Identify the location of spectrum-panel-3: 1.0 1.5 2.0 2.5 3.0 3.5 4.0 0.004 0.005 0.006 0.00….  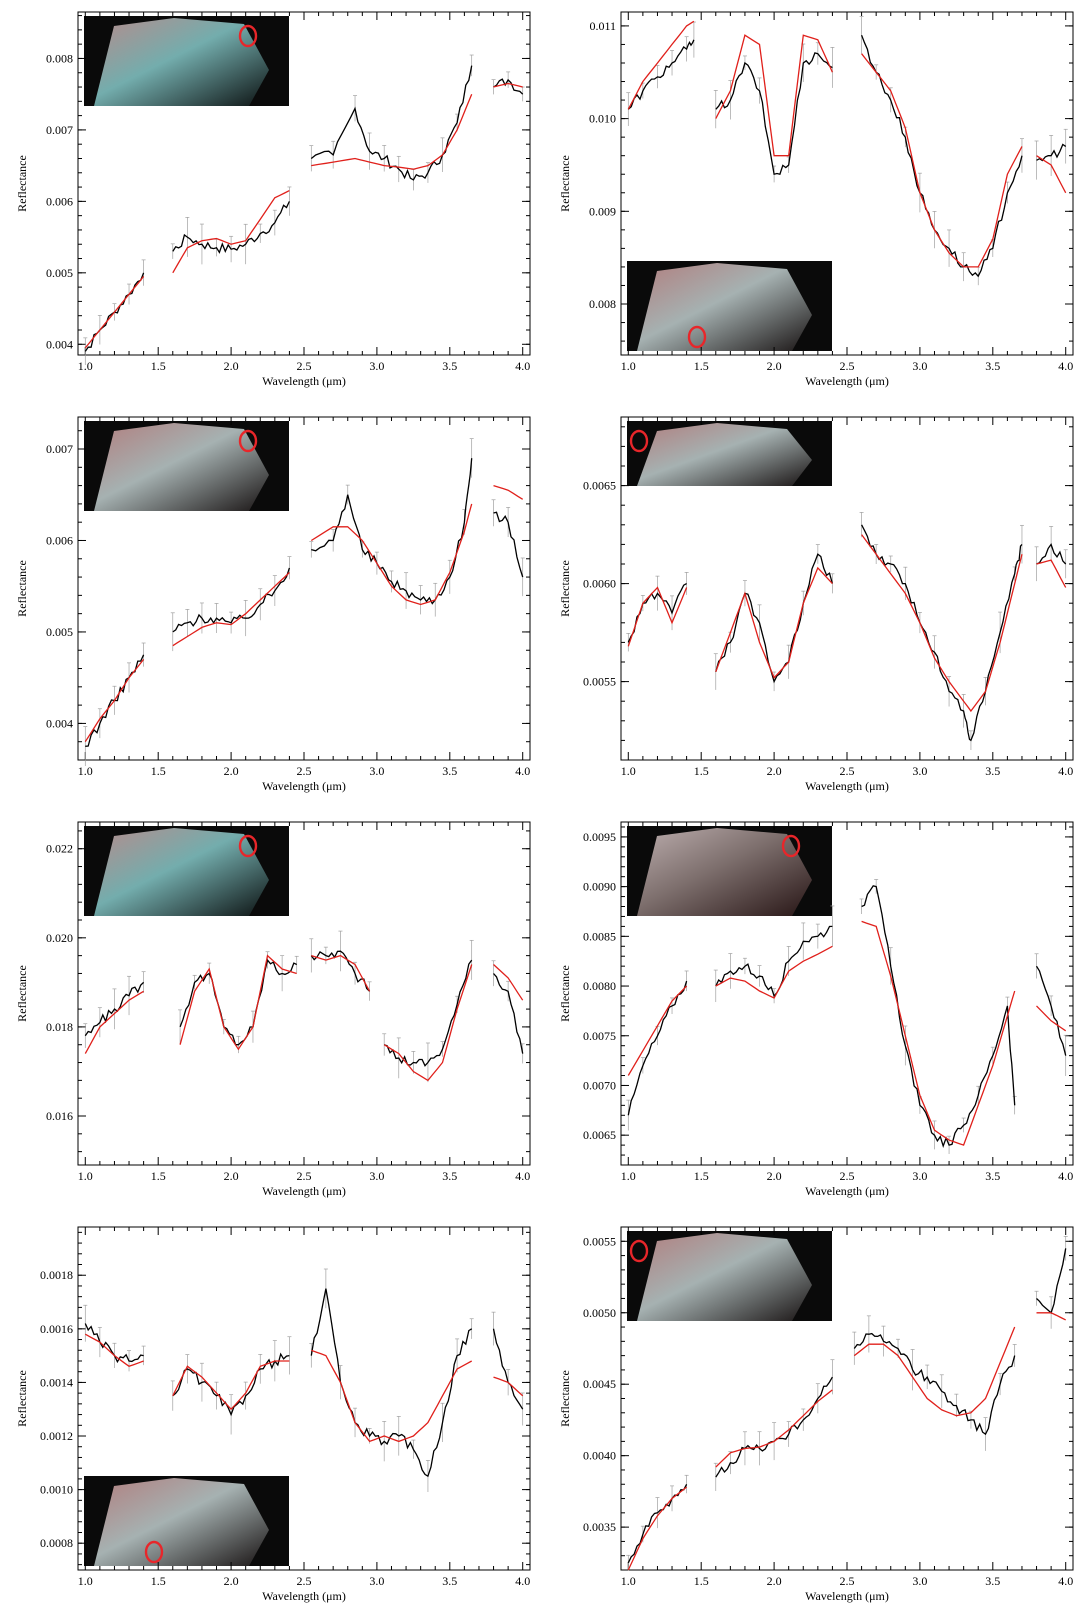
(271, 607).